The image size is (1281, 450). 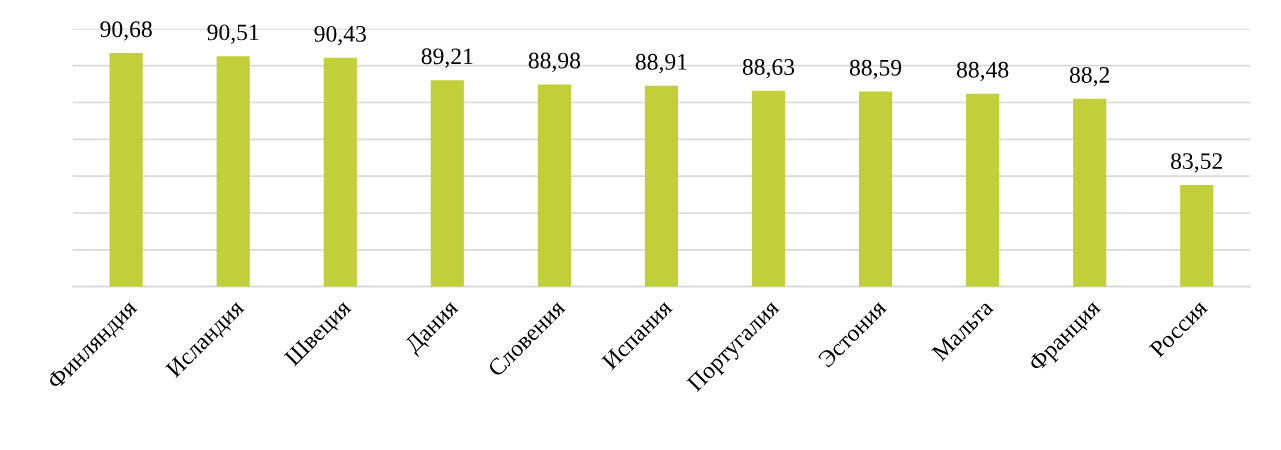 I want to click on data-label: 83,52, so click(x=1196, y=163).